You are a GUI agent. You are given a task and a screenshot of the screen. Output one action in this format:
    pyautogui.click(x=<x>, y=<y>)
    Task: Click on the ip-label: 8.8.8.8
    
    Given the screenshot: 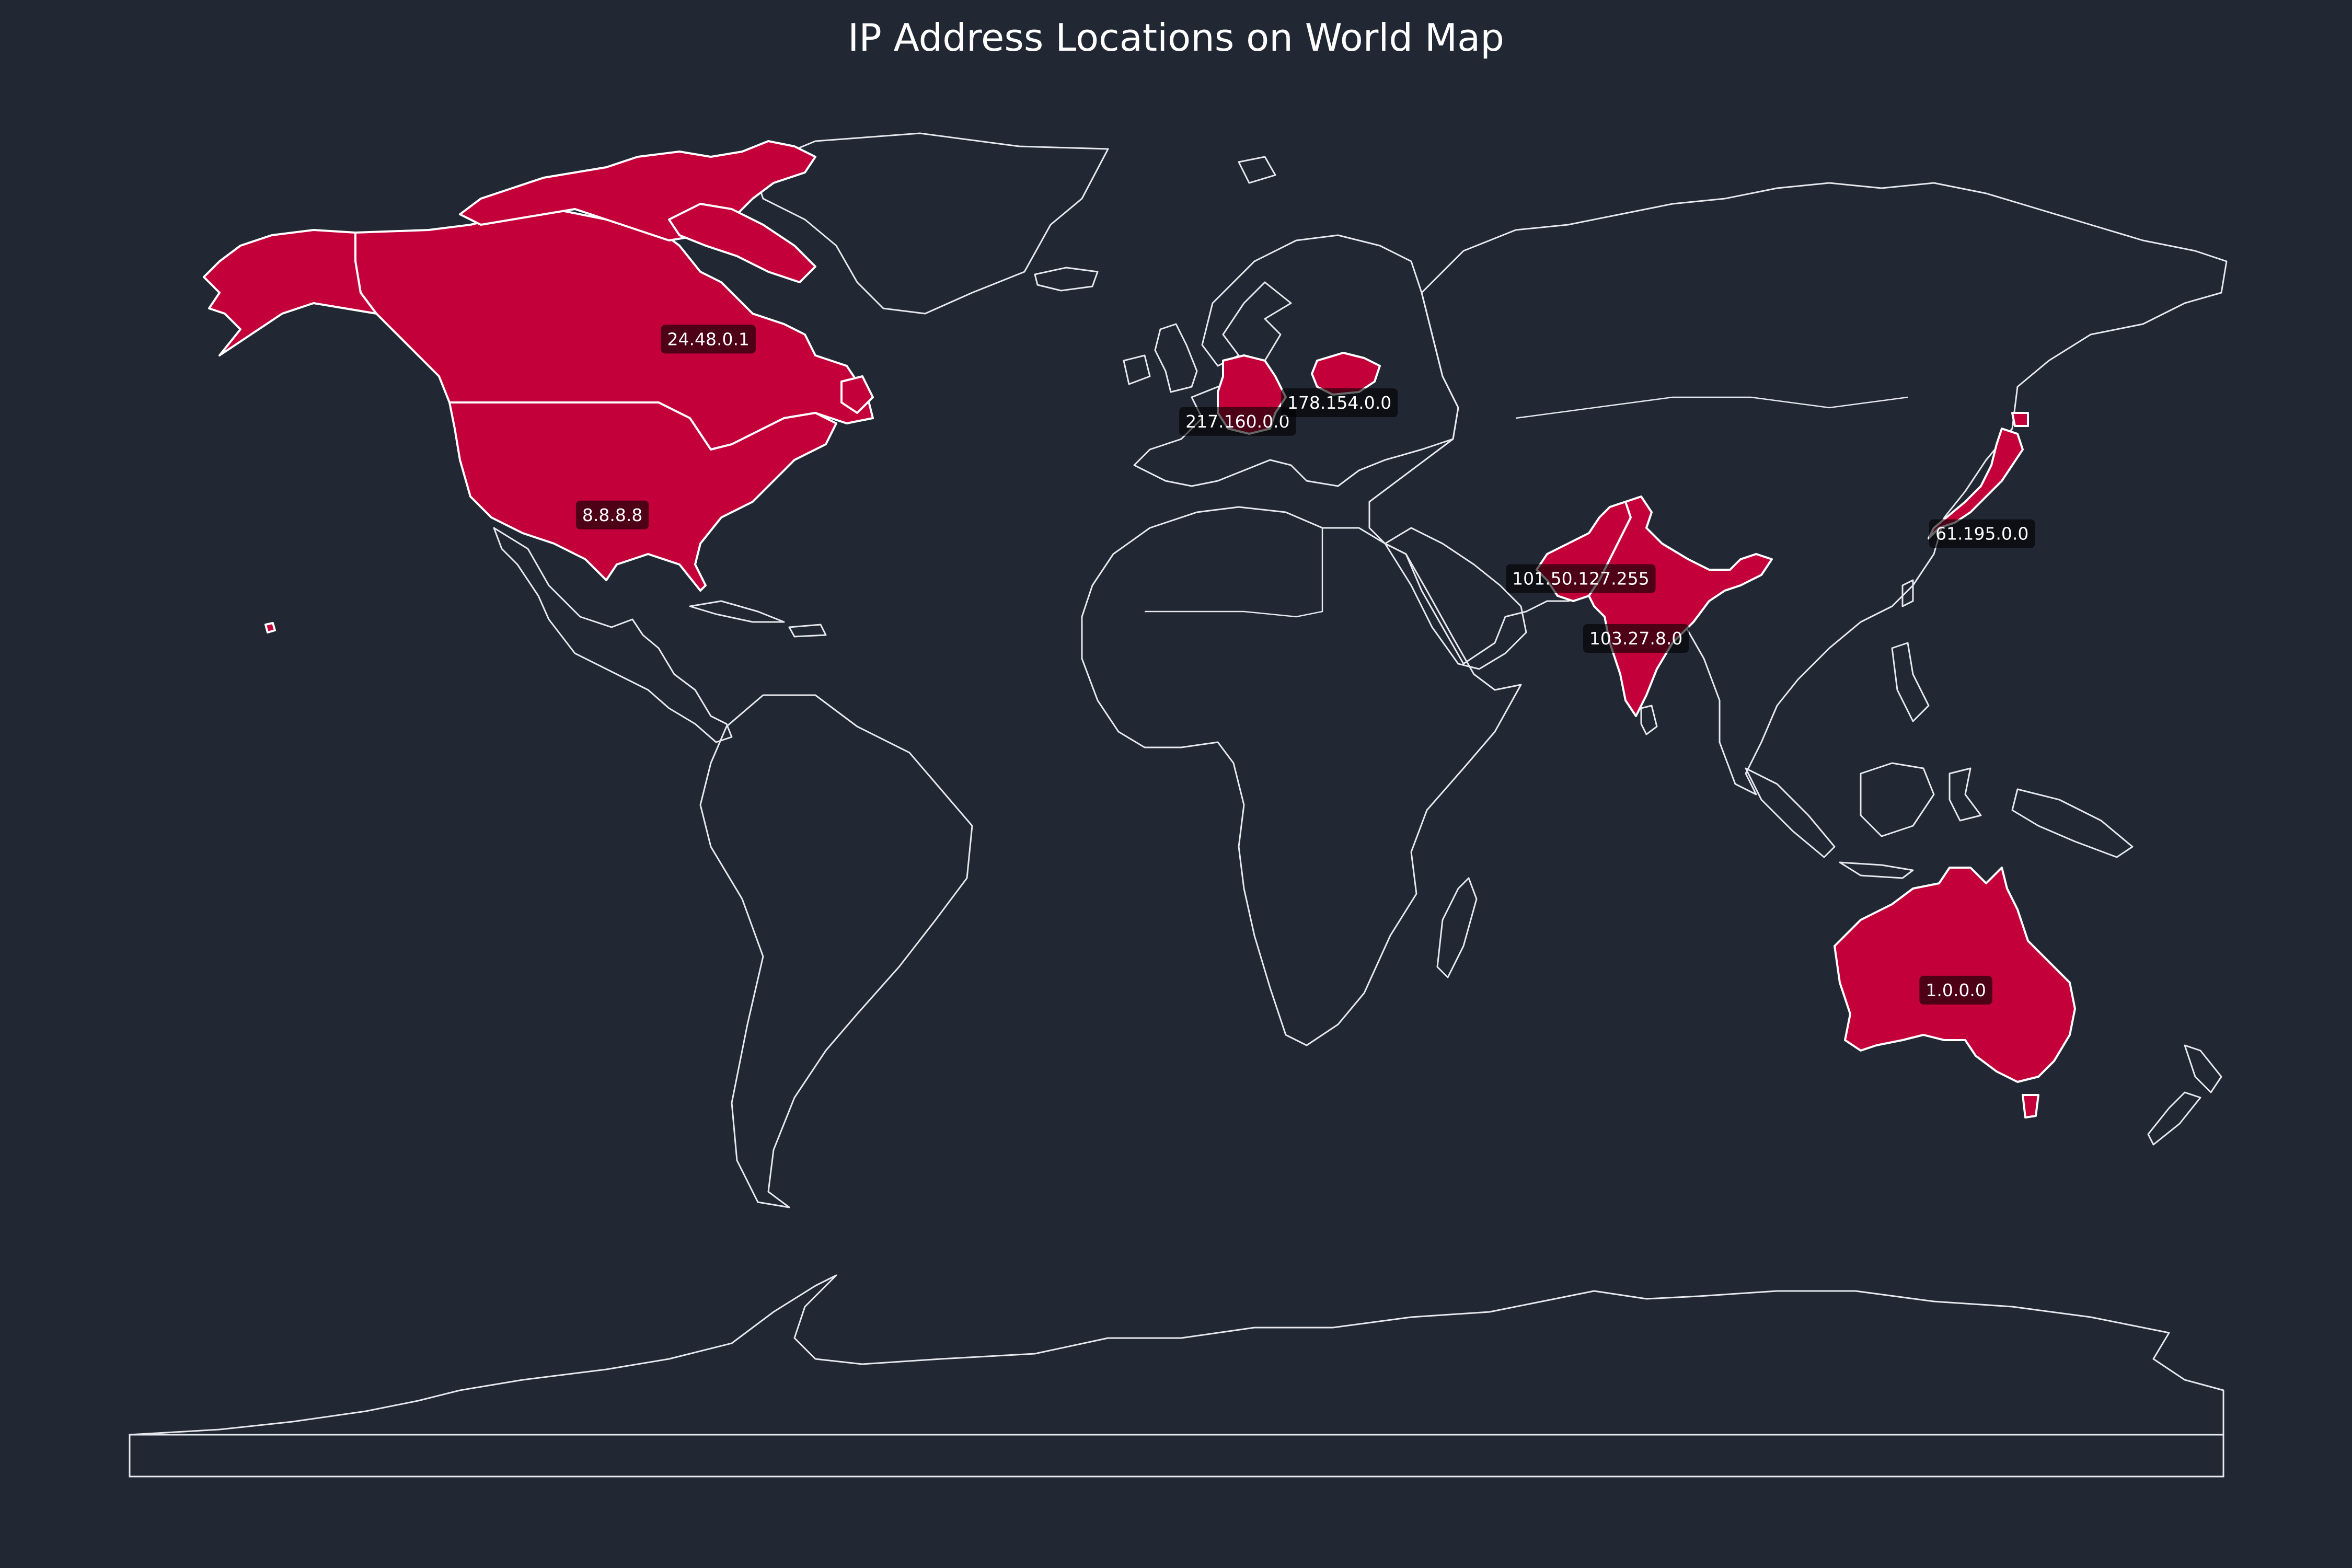 What is the action you would take?
    pyautogui.click(x=612, y=514)
    